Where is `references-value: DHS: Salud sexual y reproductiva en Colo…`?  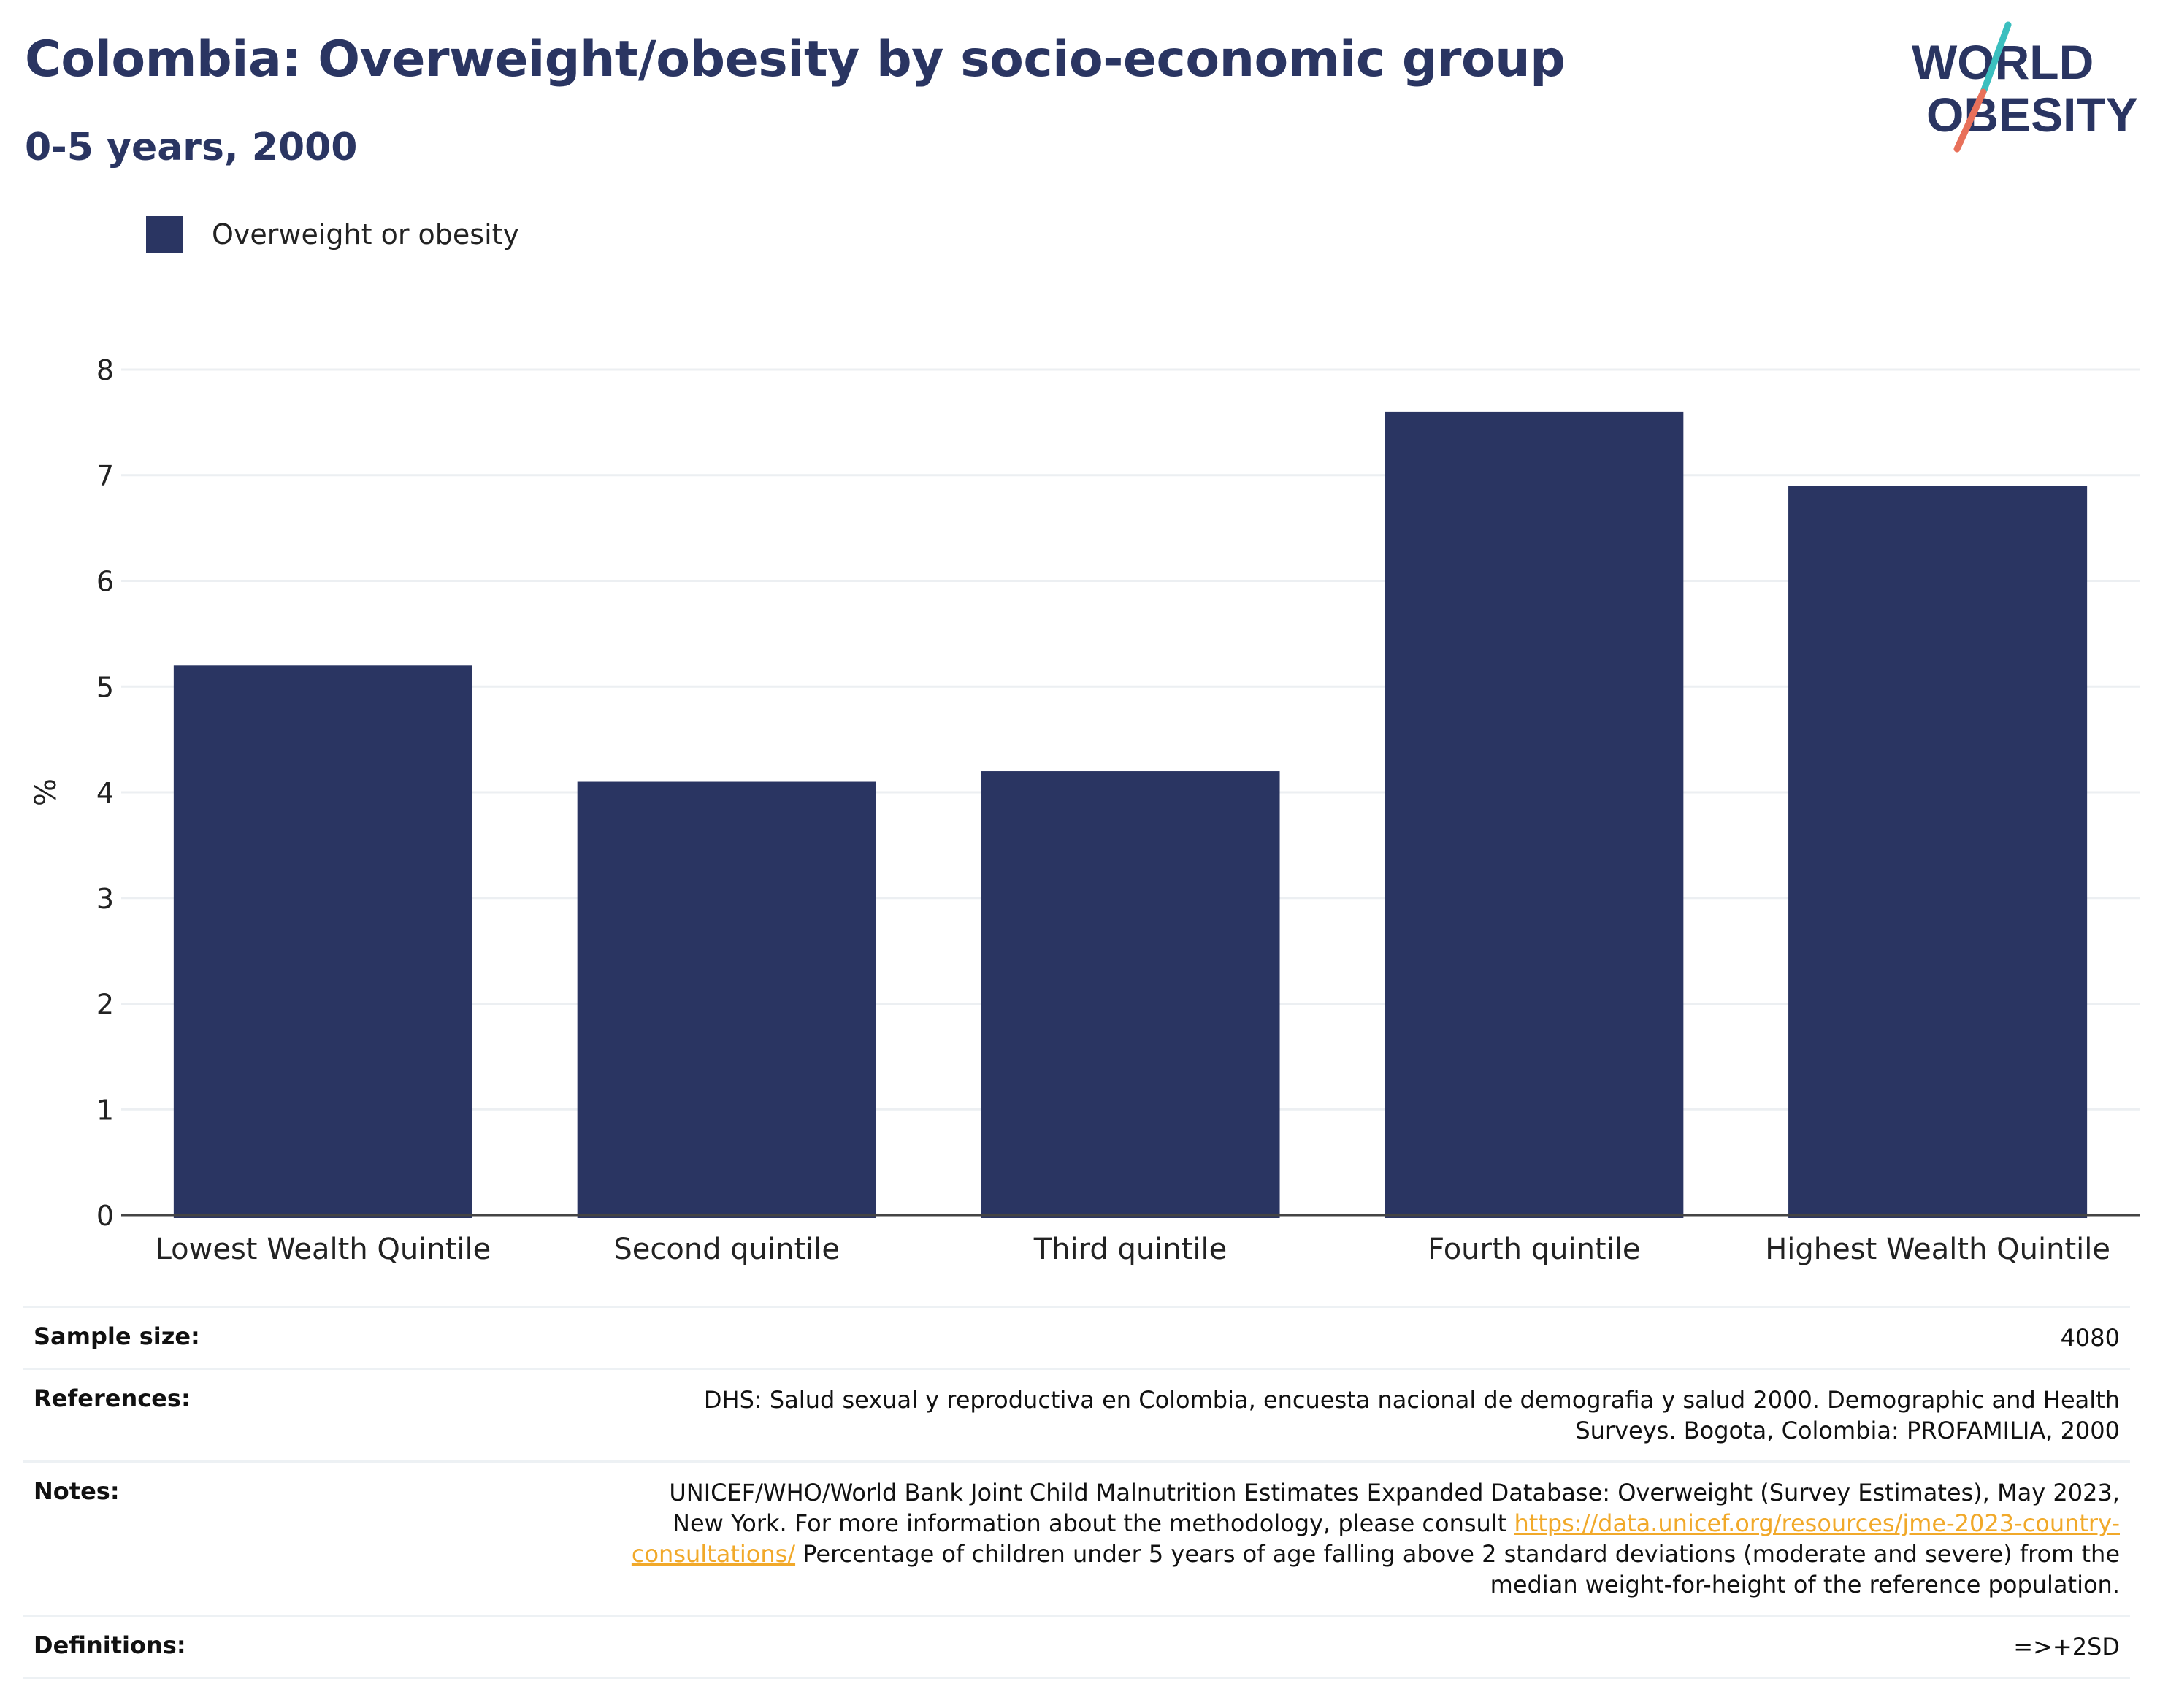
references-value: DHS: Salud sexual y reproductiva en Colo… is located at coordinates (1411, 1415).